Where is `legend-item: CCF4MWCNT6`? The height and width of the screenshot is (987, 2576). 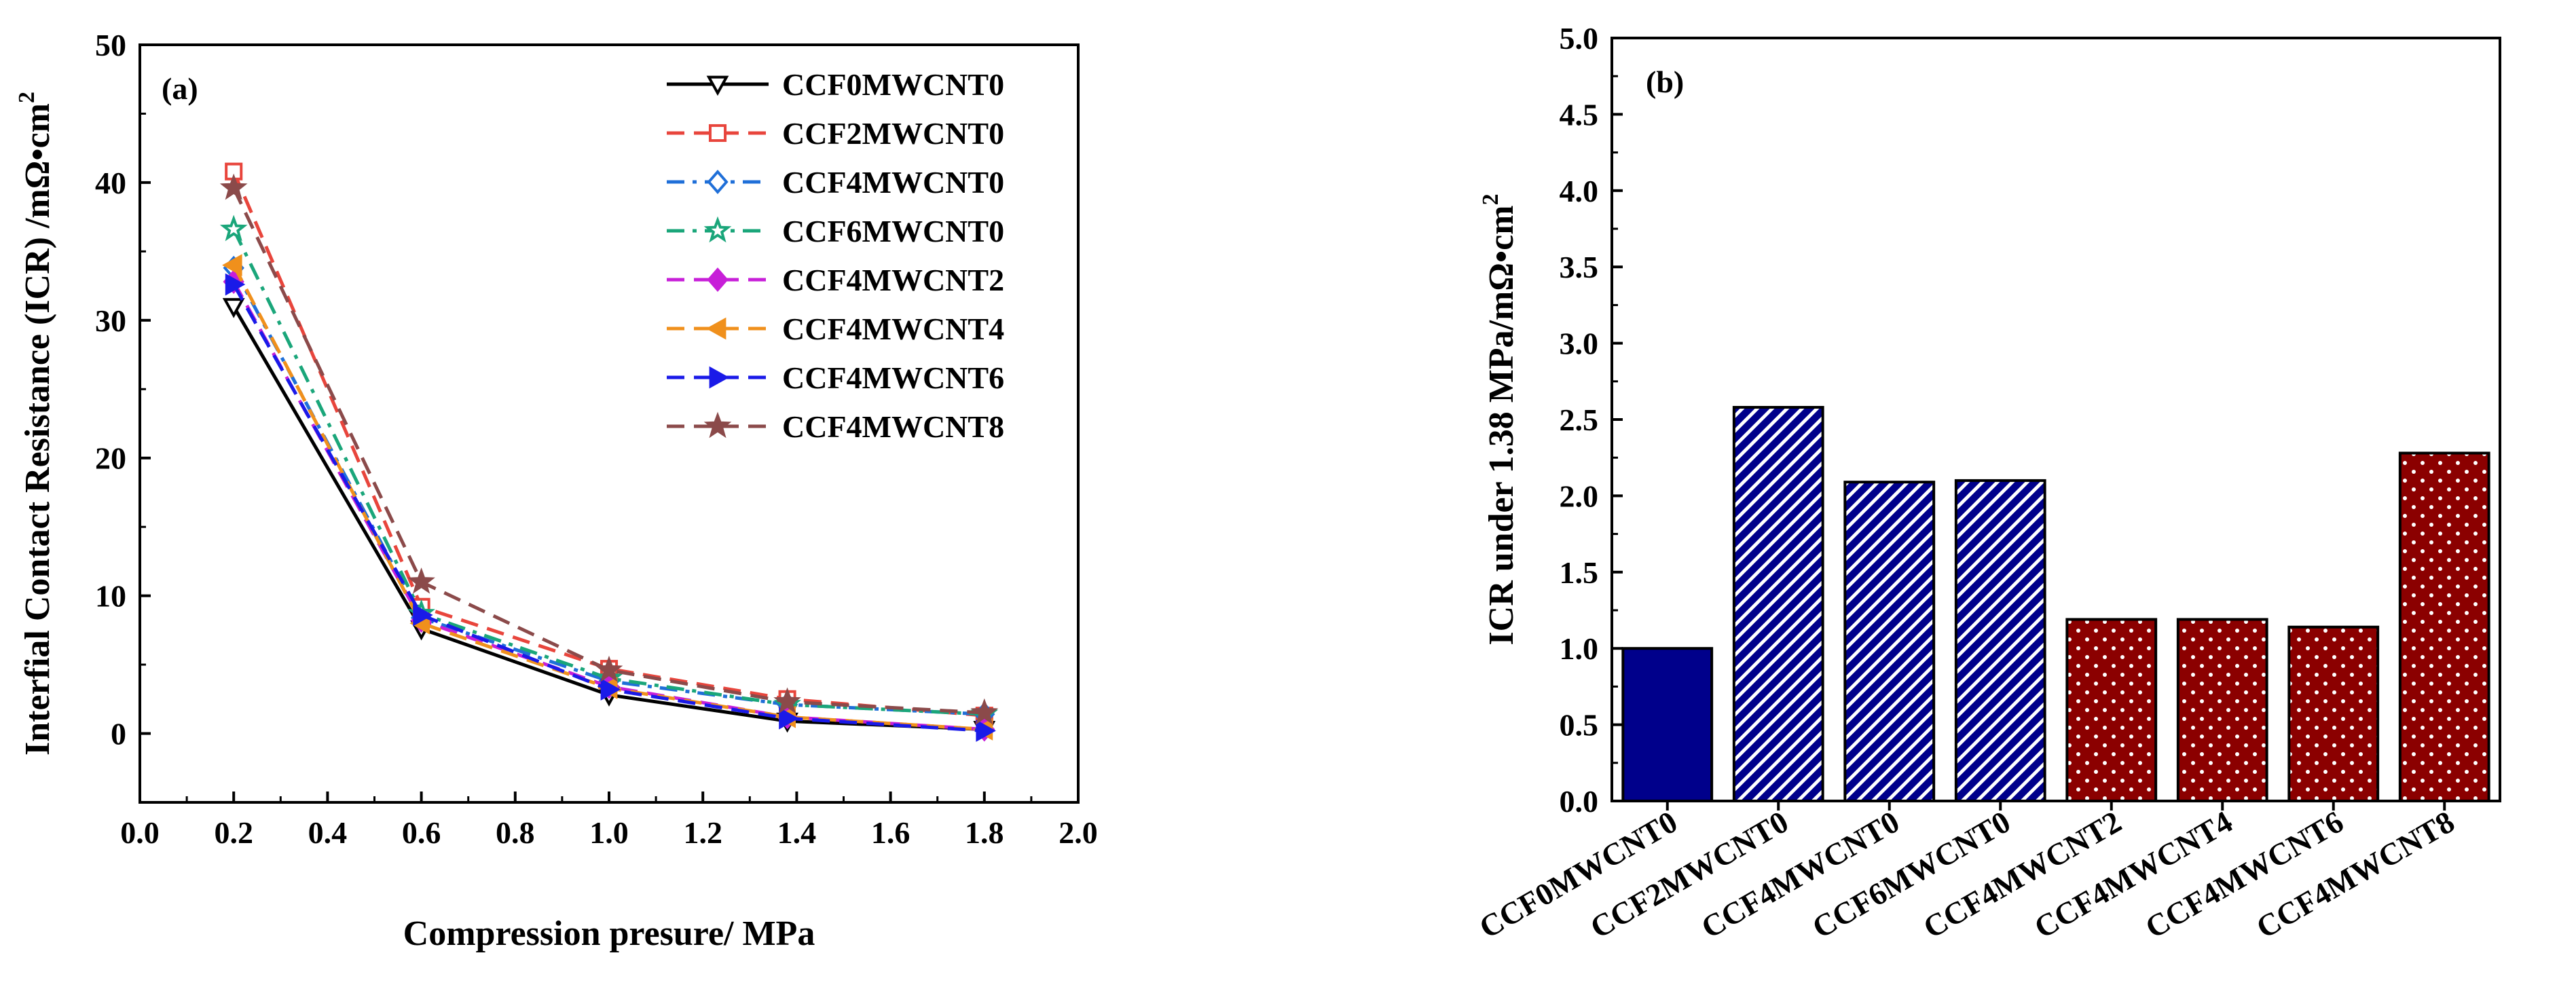 legend-item: CCF4MWCNT6 is located at coordinates (836, 377).